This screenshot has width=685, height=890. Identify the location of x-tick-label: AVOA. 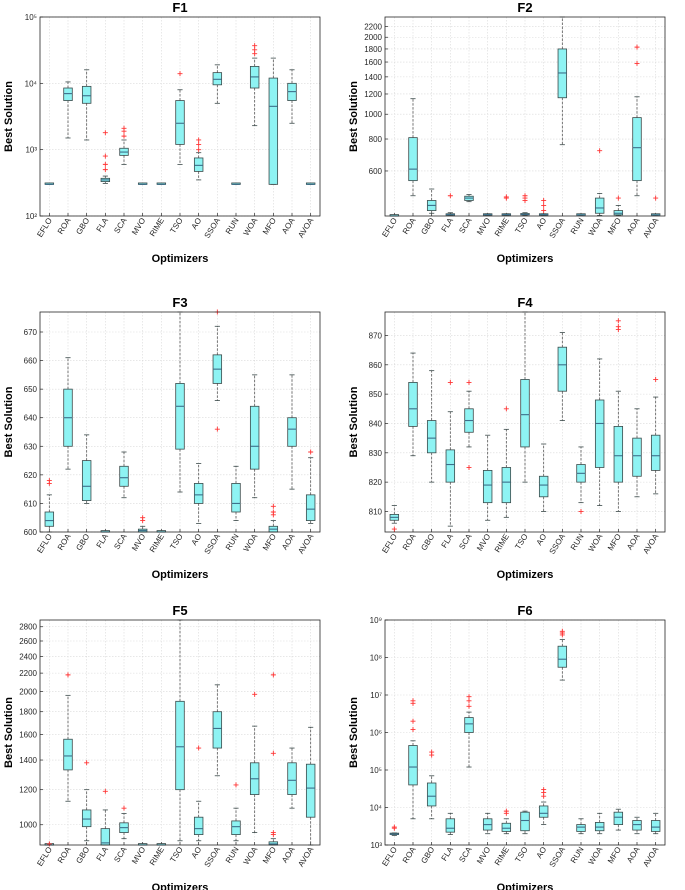
(305, 228).